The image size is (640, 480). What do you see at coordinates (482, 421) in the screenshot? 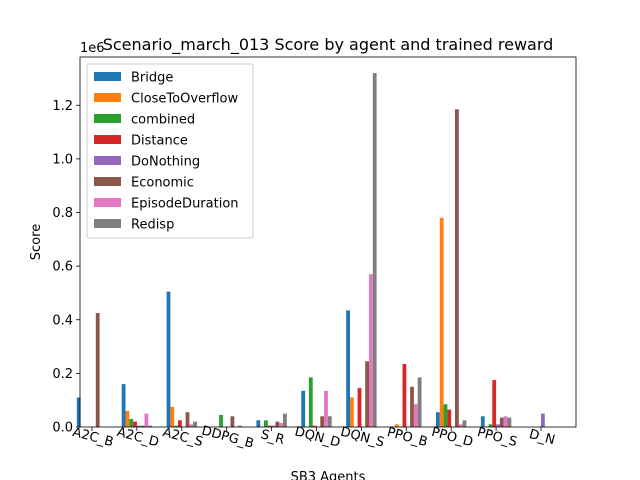
I see `bar-Bridge-PPO_S` at bounding box center [482, 421].